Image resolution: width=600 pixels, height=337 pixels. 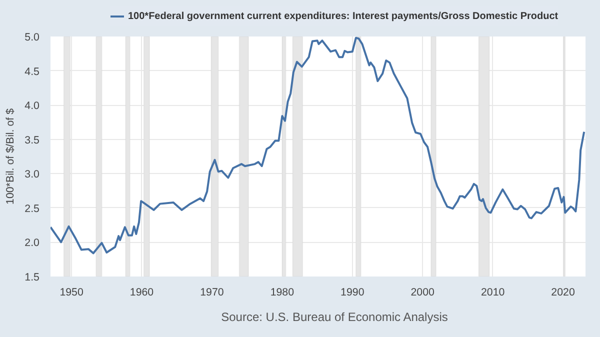 I want to click on y-tick-label: 2.5, so click(x=32, y=208).